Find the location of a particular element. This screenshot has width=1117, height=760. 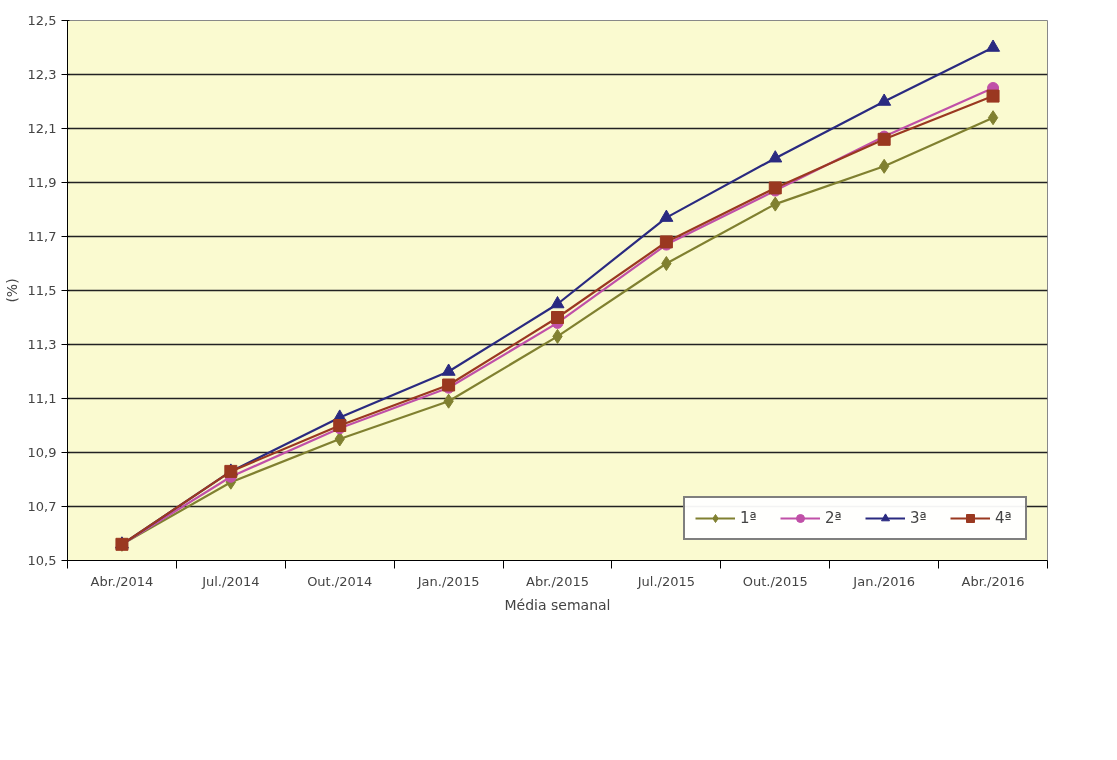

x-tick-label: Abr./2016 is located at coordinates (993, 581).